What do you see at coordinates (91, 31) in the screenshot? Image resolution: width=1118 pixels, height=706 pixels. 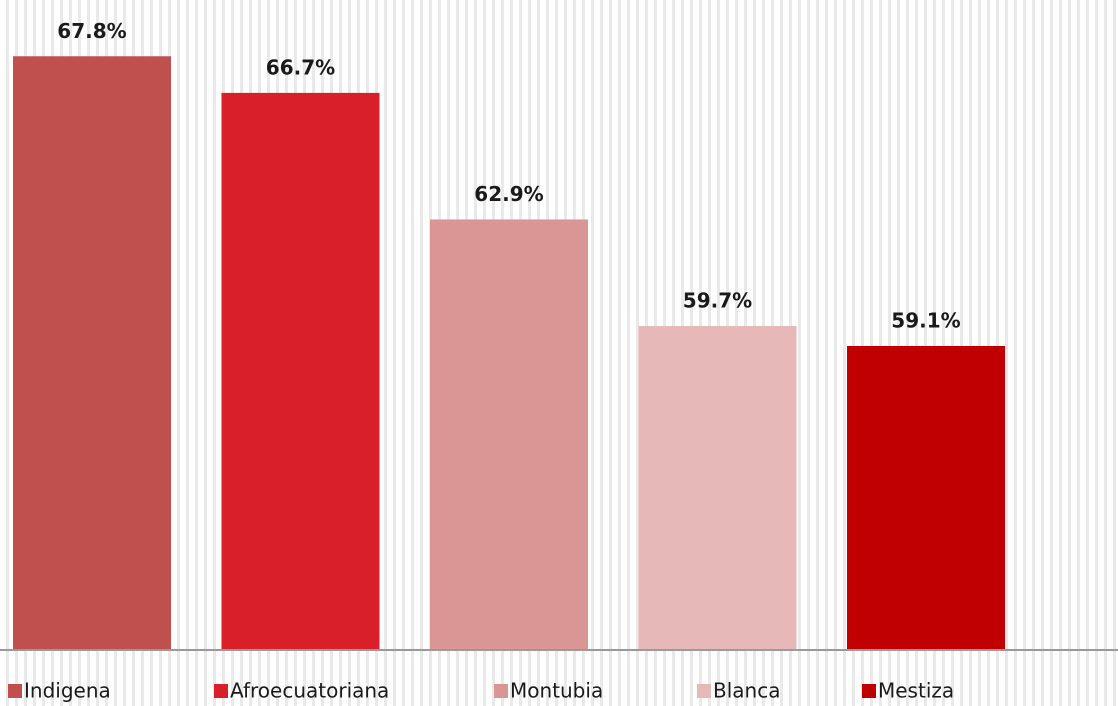 I see `data-label: 67.8%` at bounding box center [91, 31].